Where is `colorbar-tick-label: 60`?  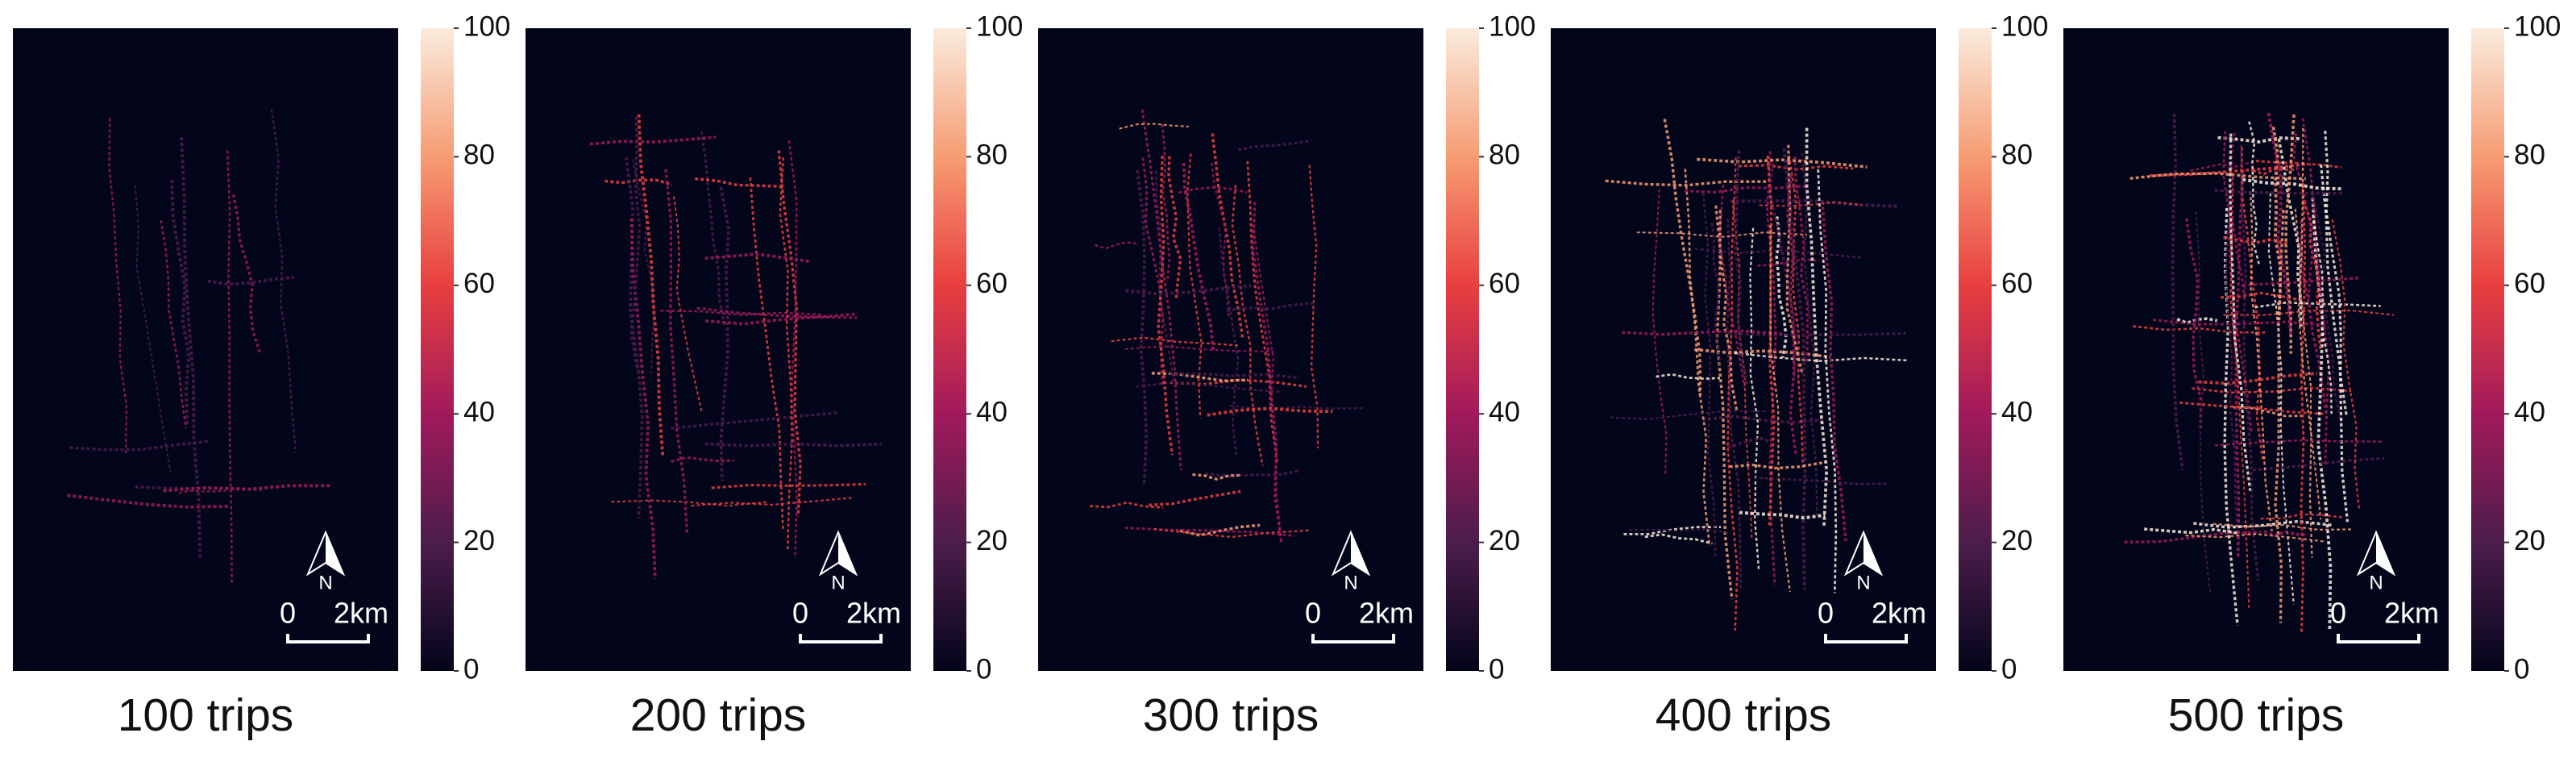
colorbar-tick-label: 60 is located at coordinates (2017, 283).